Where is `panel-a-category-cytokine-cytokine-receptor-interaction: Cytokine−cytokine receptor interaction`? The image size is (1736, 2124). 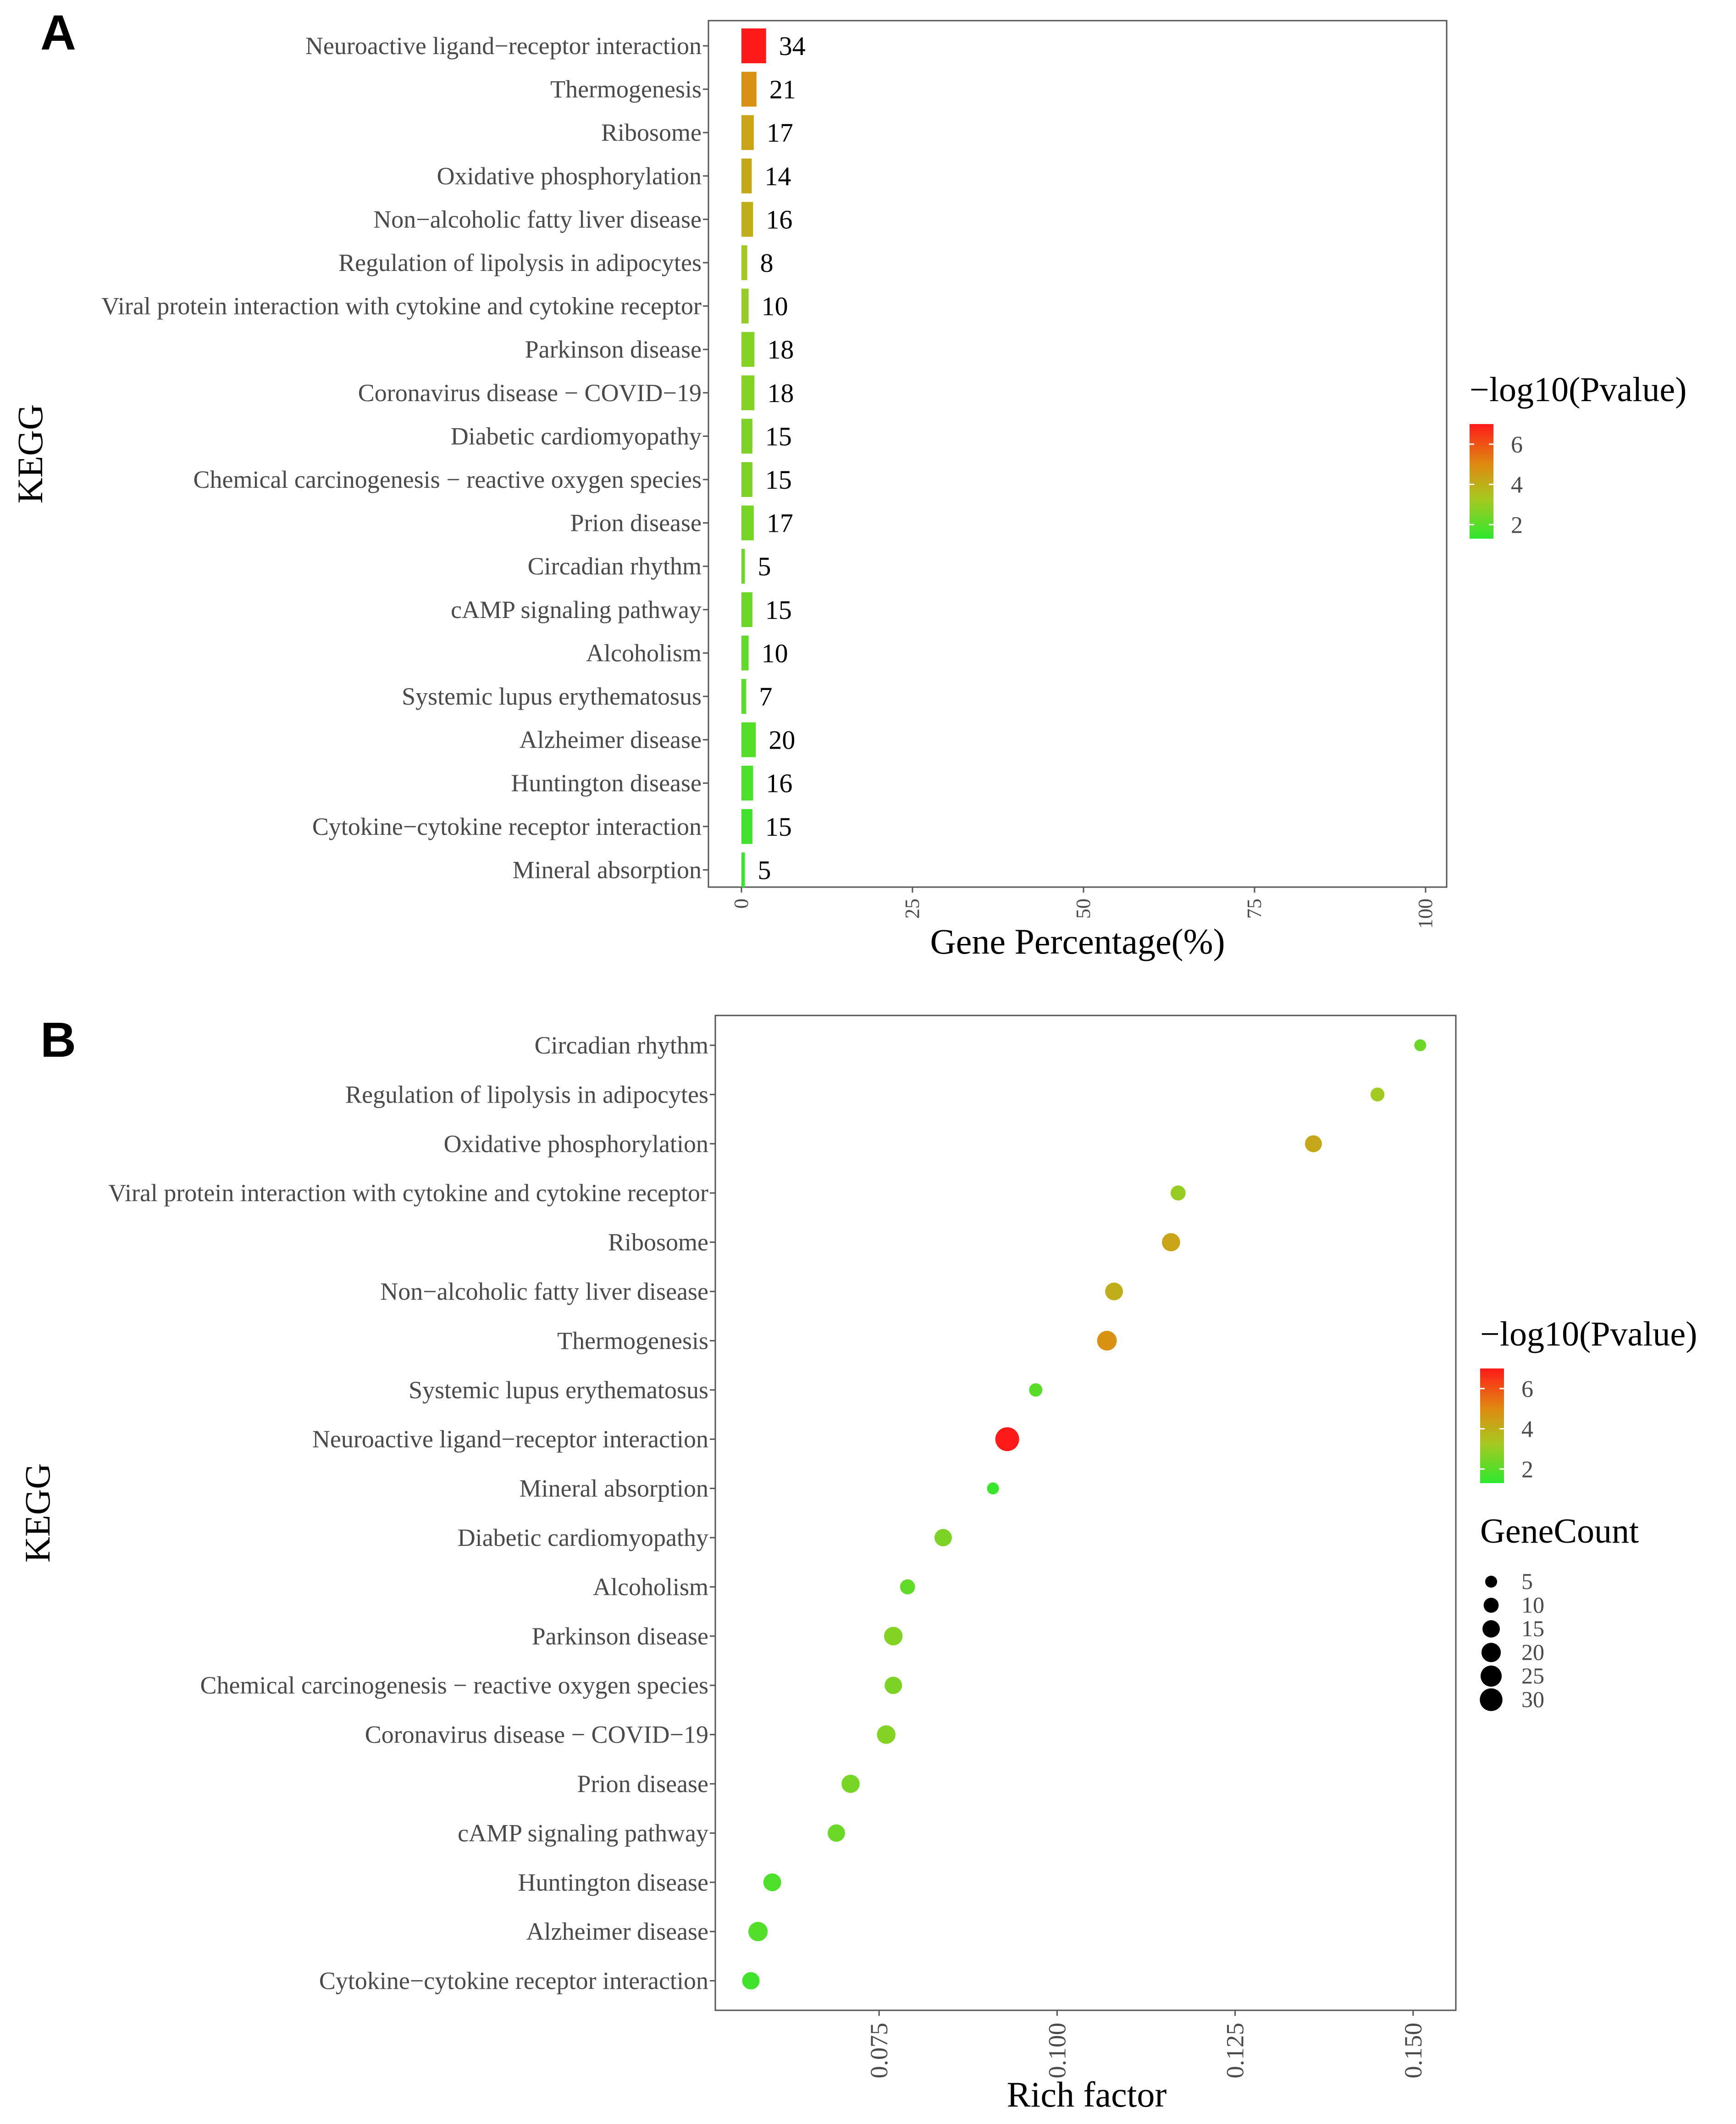 panel-a-category-cytokine-cytokine-receptor-interaction: Cytokine−cytokine receptor interaction is located at coordinates (507, 826).